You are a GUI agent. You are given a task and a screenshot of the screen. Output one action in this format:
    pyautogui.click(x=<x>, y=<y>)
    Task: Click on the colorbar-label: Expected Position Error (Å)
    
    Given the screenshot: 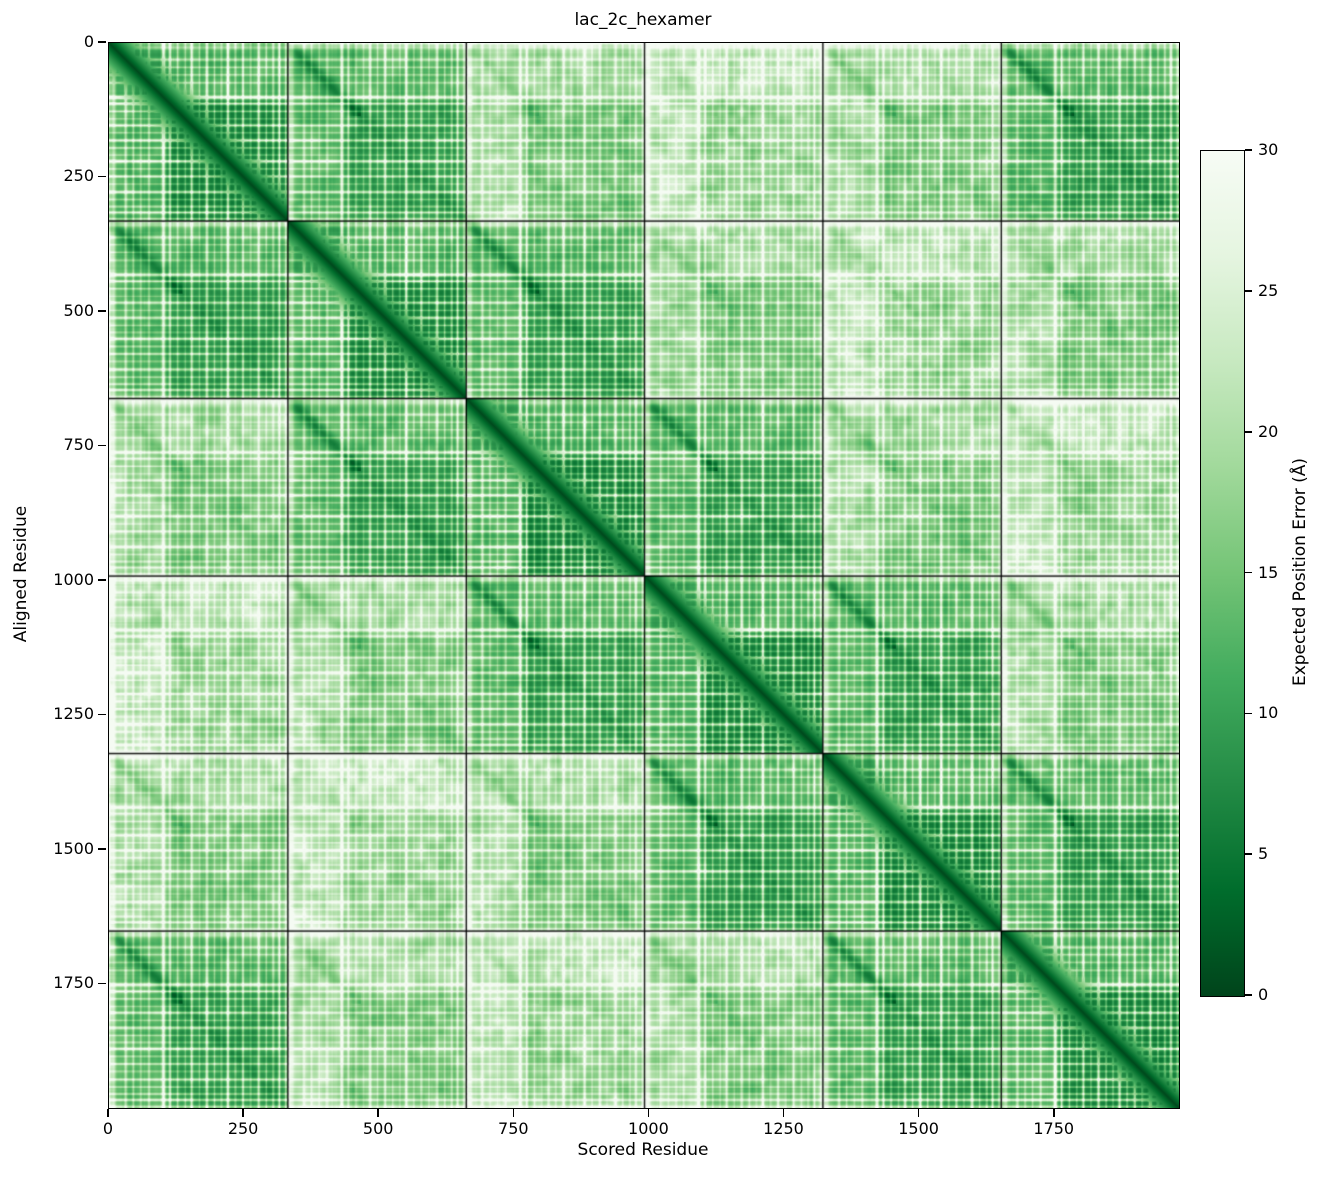 What is the action you would take?
    pyautogui.click(x=1300, y=572)
    